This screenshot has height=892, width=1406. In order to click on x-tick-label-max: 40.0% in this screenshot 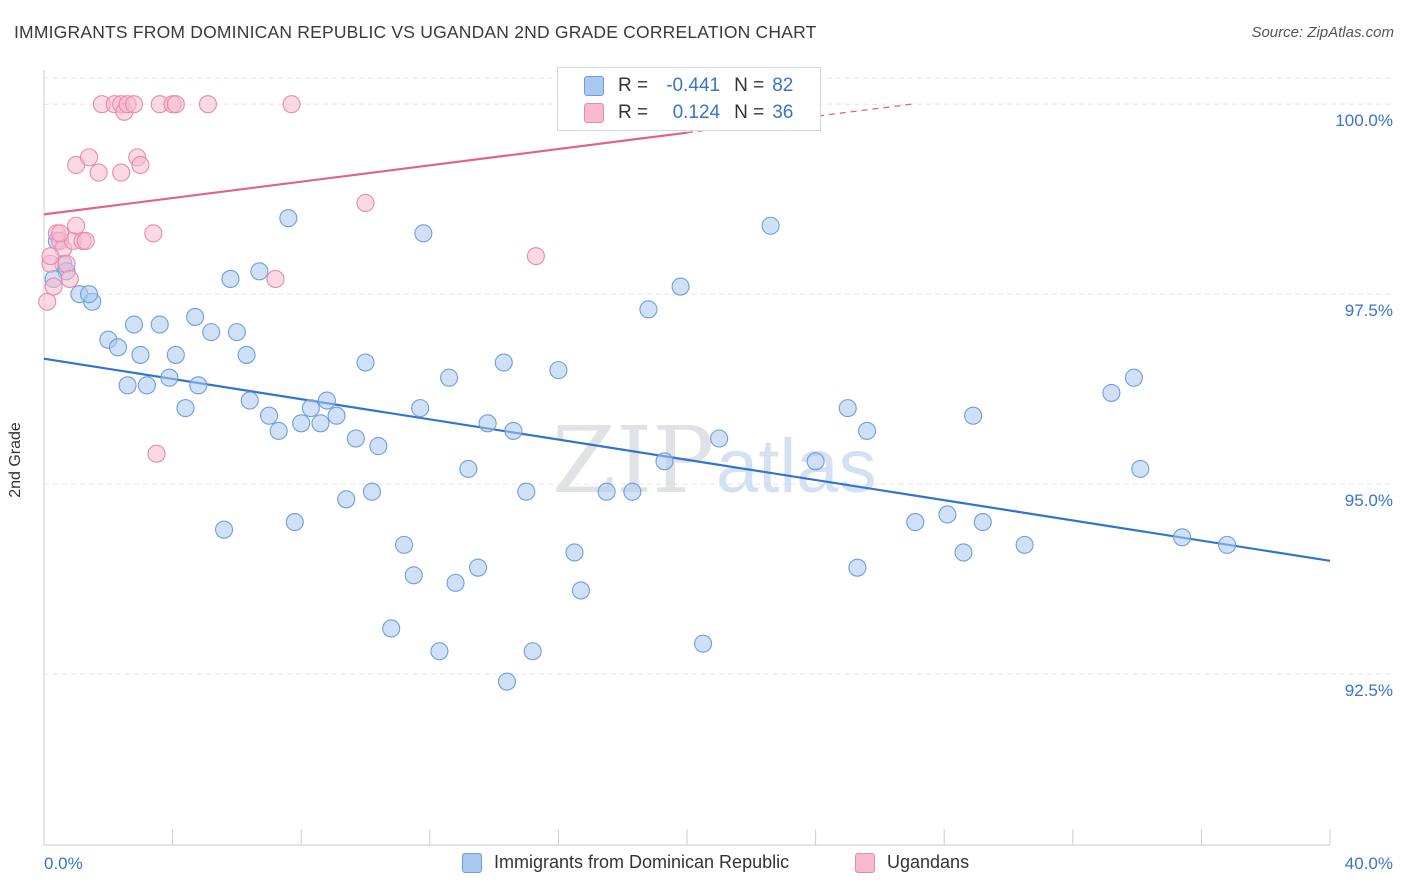, I will do `click(1369, 863)`.